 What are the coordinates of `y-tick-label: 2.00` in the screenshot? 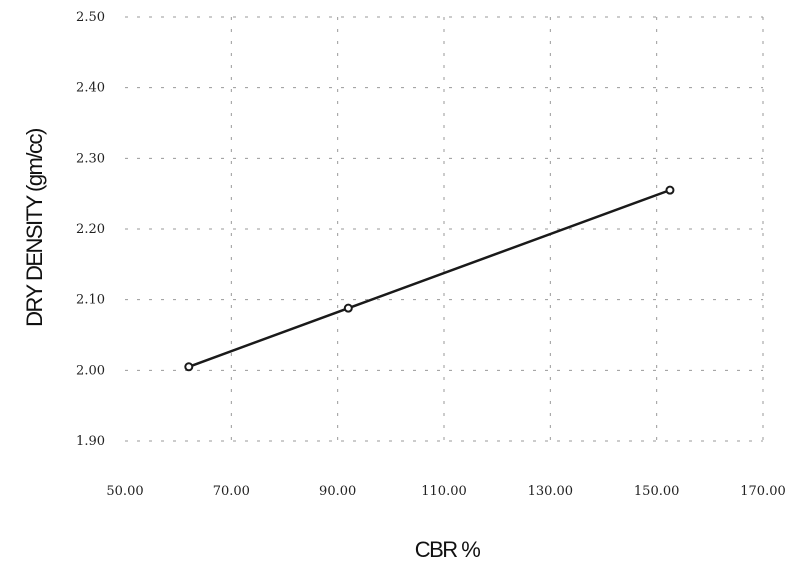 It's located at (90, 370).